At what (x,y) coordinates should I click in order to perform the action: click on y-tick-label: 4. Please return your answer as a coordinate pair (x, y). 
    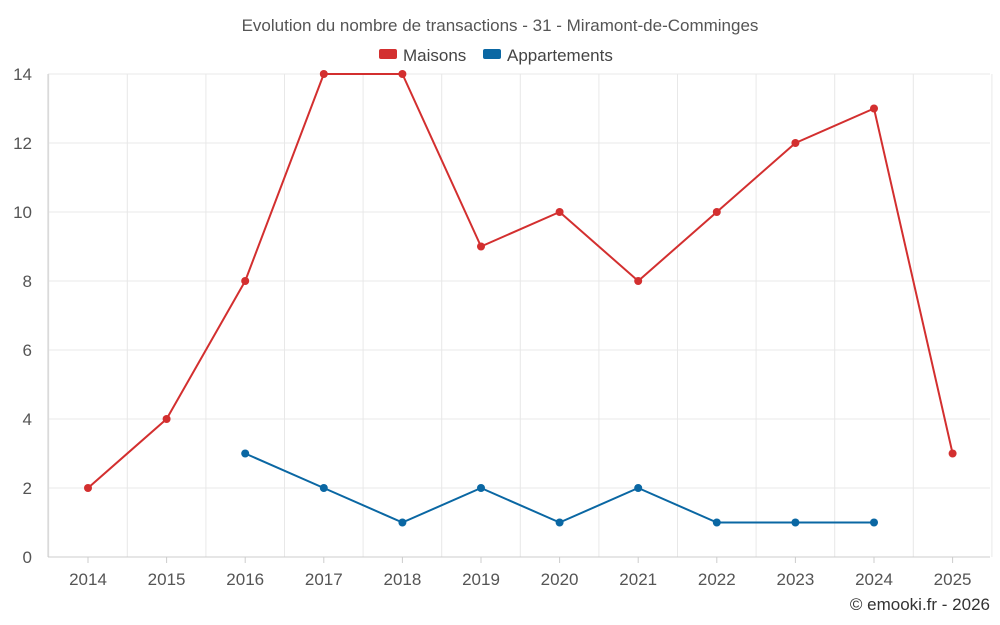
    Looking at the image, I should click on (27, 419).